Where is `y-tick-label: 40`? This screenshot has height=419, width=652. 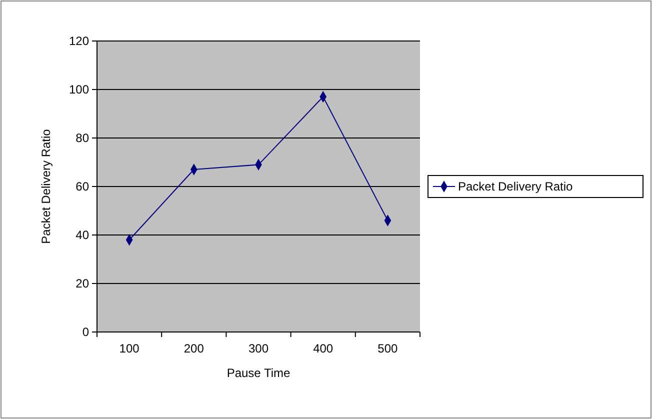
y-tick-label: 40 is located at coordinates (83, 235).